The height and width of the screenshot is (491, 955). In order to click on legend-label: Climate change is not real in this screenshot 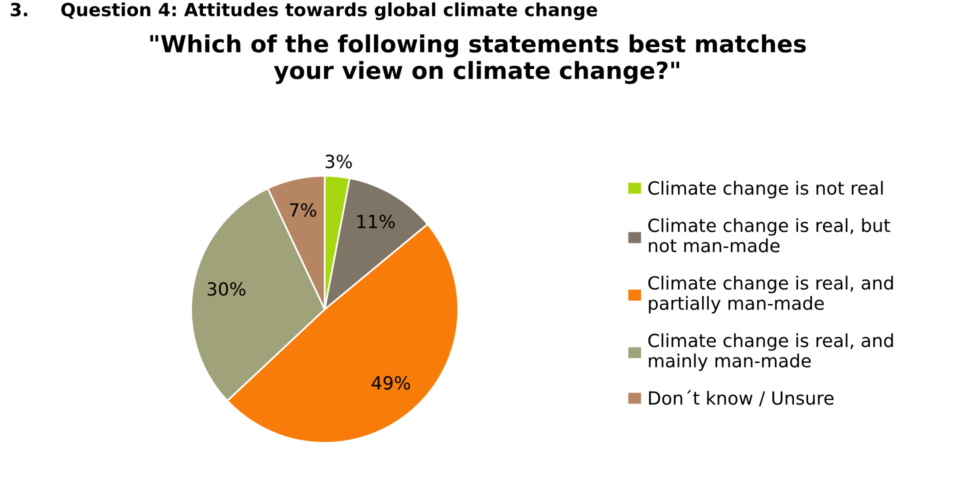, I will do `click(765, 189)`.